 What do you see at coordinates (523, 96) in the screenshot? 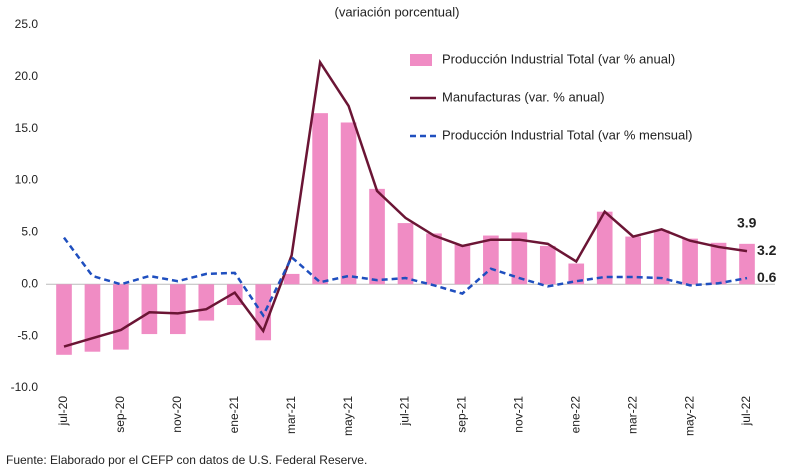
I see `legend-label: Manufacturas (var. % anual)` at bounding box center [523, 96].